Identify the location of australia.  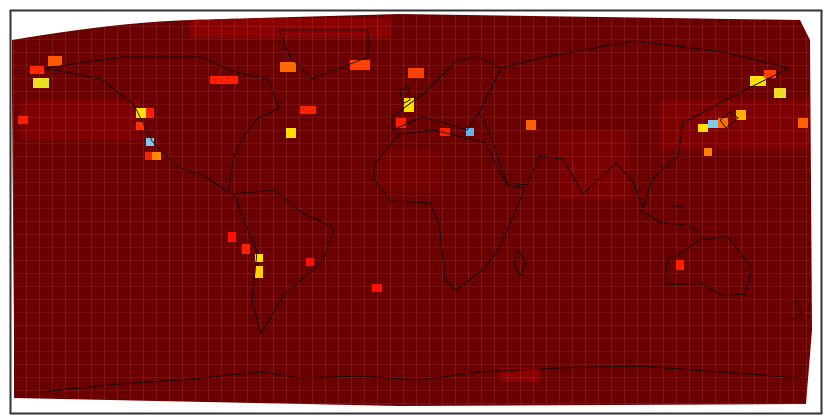
(708, 266).